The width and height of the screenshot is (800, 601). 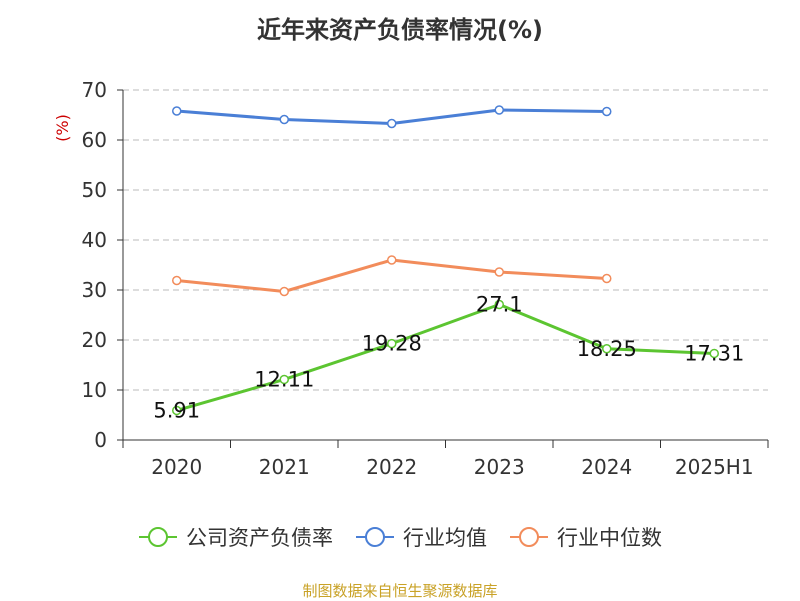 I want to click on chart-title: 近年来资产负债率情况(%), so click(x=400, y=30).